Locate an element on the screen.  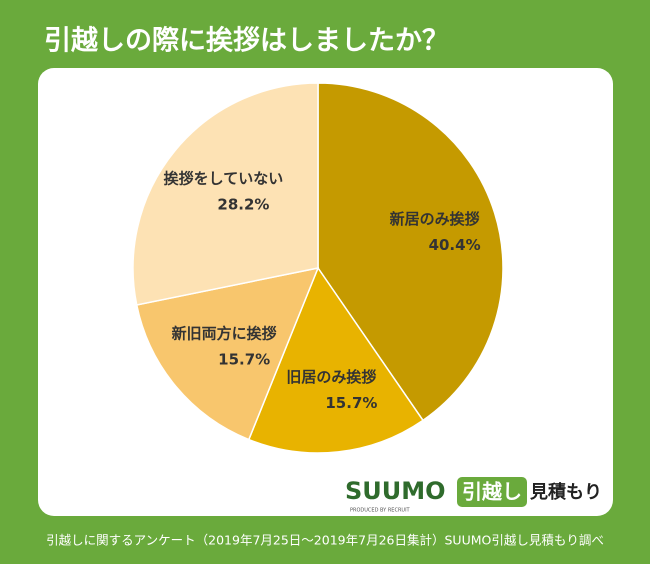
logo: SUUMO PRODUCED BY RECRUIT 引越し 見積もり is located at coordinates (473, 495).